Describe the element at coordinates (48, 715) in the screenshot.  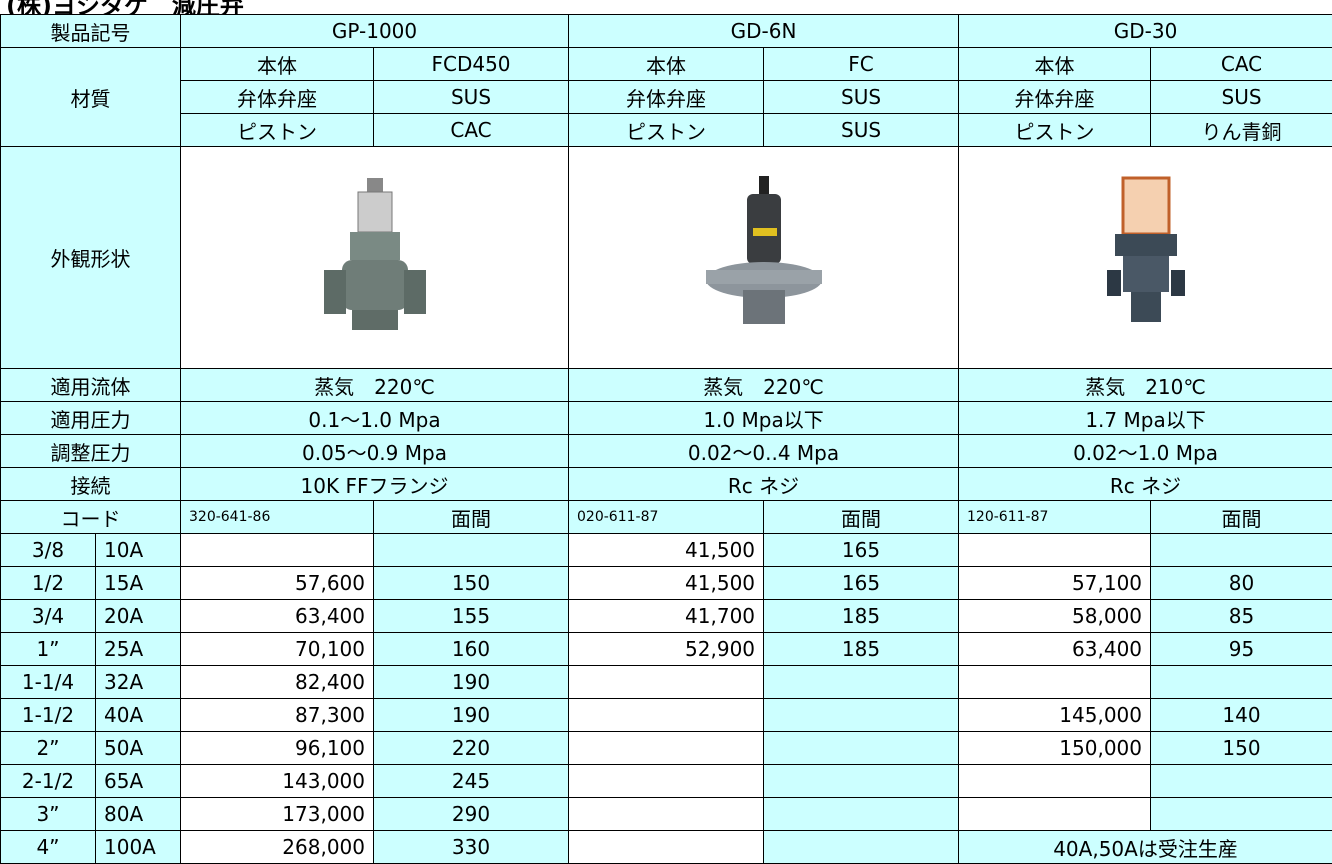
I see `size-inch: 1-1/2` at that location.